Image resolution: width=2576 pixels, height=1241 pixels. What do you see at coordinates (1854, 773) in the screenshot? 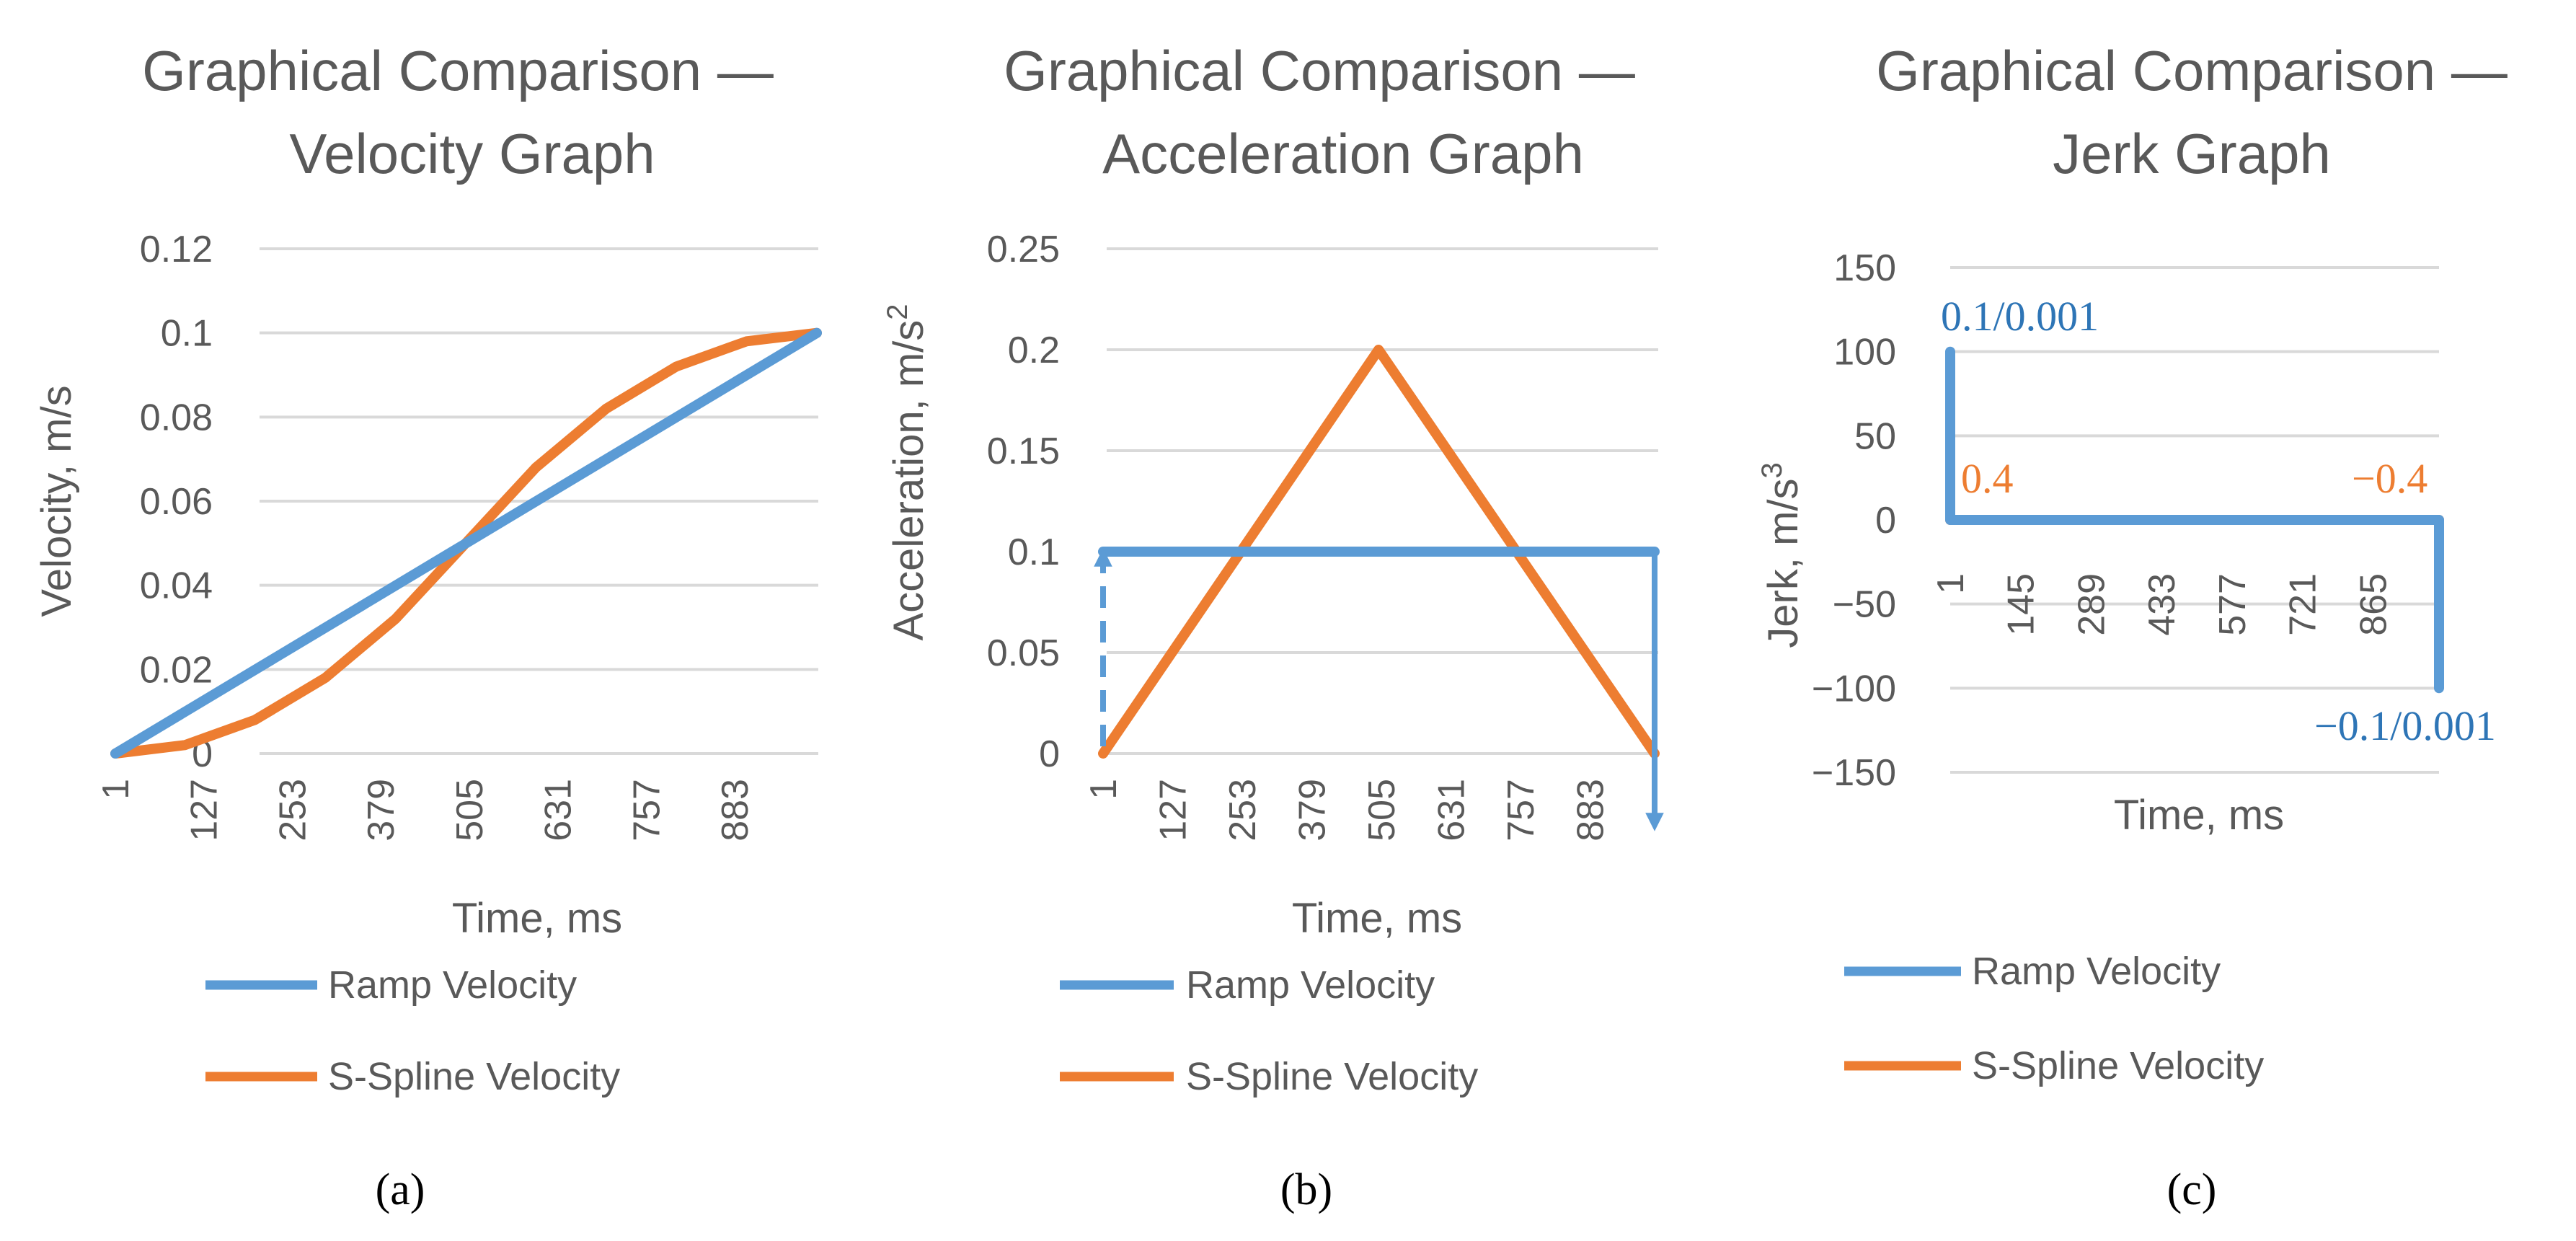
I see `y-tick-label: −150` at bounding box center [1854, 773].